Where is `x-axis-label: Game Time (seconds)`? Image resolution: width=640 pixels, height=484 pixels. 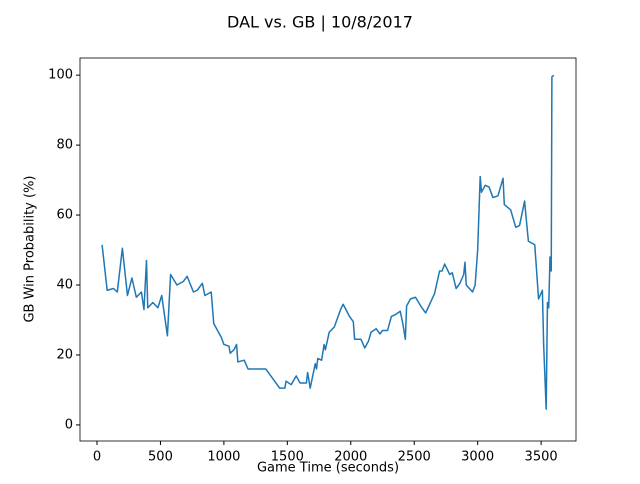 x-axis-label: Game Time (seconds) is located at coordinates (328, 468).